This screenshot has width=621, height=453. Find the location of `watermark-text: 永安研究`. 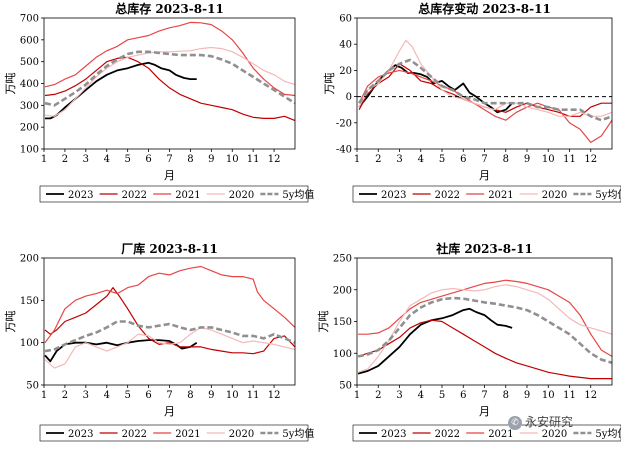

watermark-text: 永安研究 is located at coordinates (549, 422).